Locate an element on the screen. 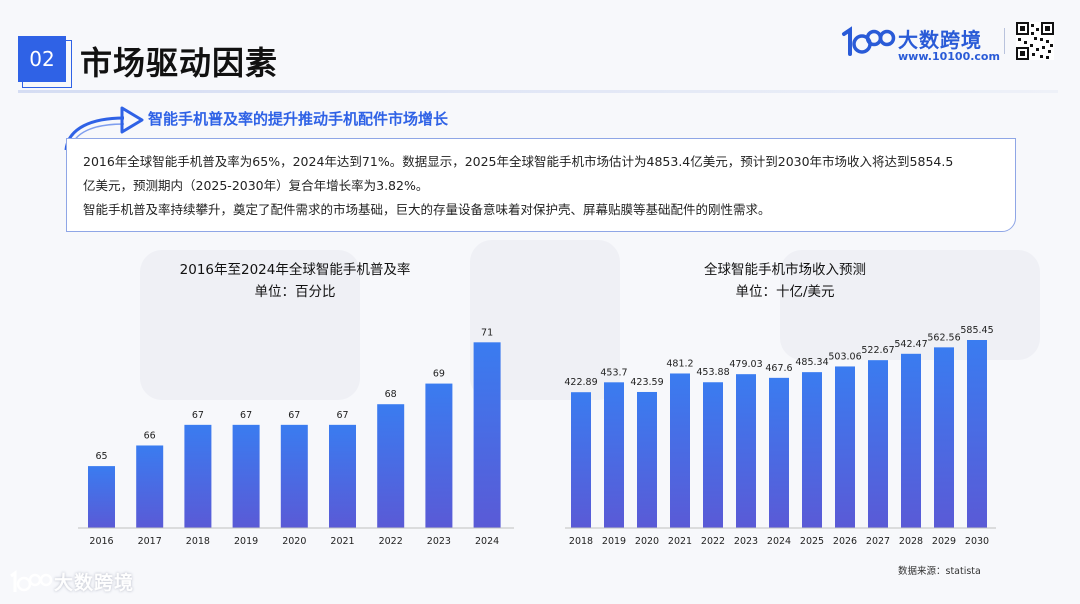 The width and height of the screenshot is (1080, 604). watermark-text: 大数跨境 is located at coordinates (94, 583).